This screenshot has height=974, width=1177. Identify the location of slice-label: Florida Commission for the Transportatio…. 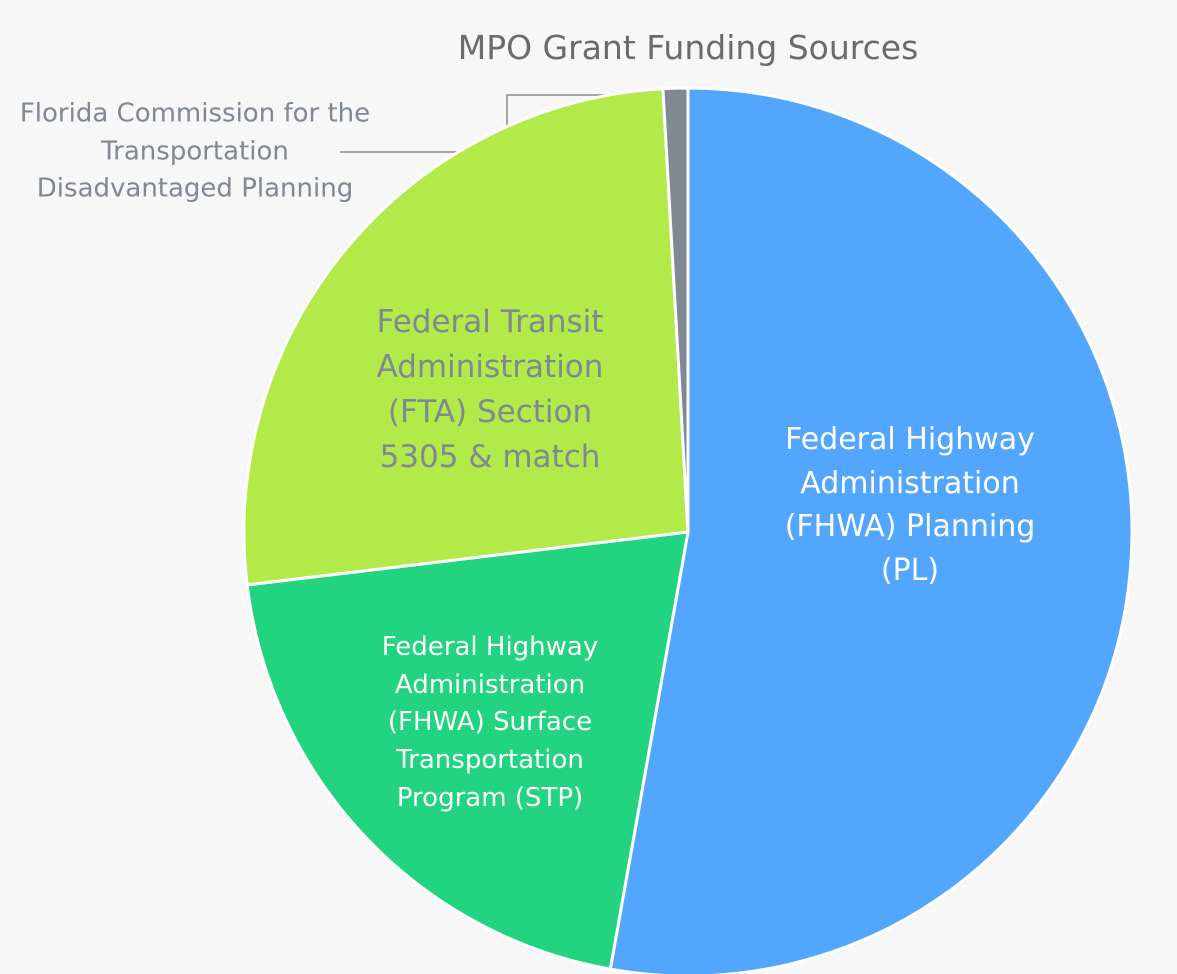
(195, 151).